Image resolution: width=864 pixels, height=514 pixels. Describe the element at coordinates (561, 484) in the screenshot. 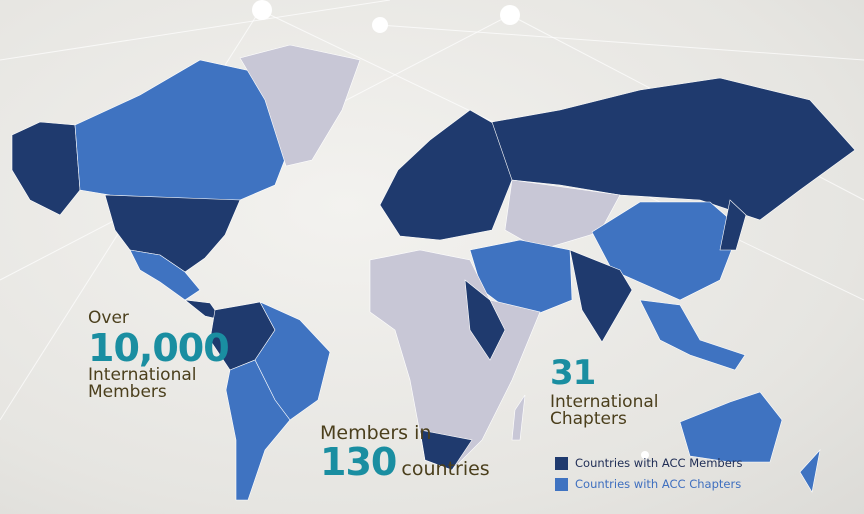

I see `legend-swatch-chapters` at that location.